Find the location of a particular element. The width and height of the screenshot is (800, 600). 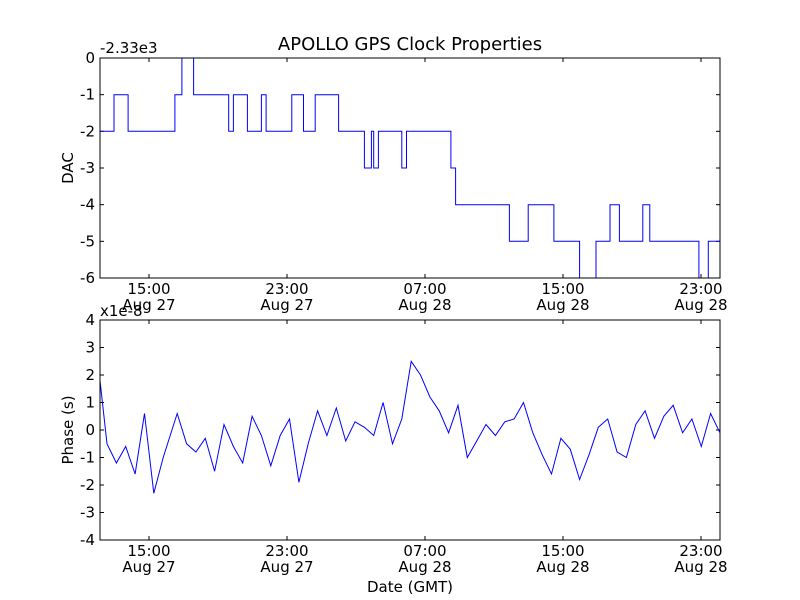

dac-ytick-label: -4 is located at coordinates (87, 205).